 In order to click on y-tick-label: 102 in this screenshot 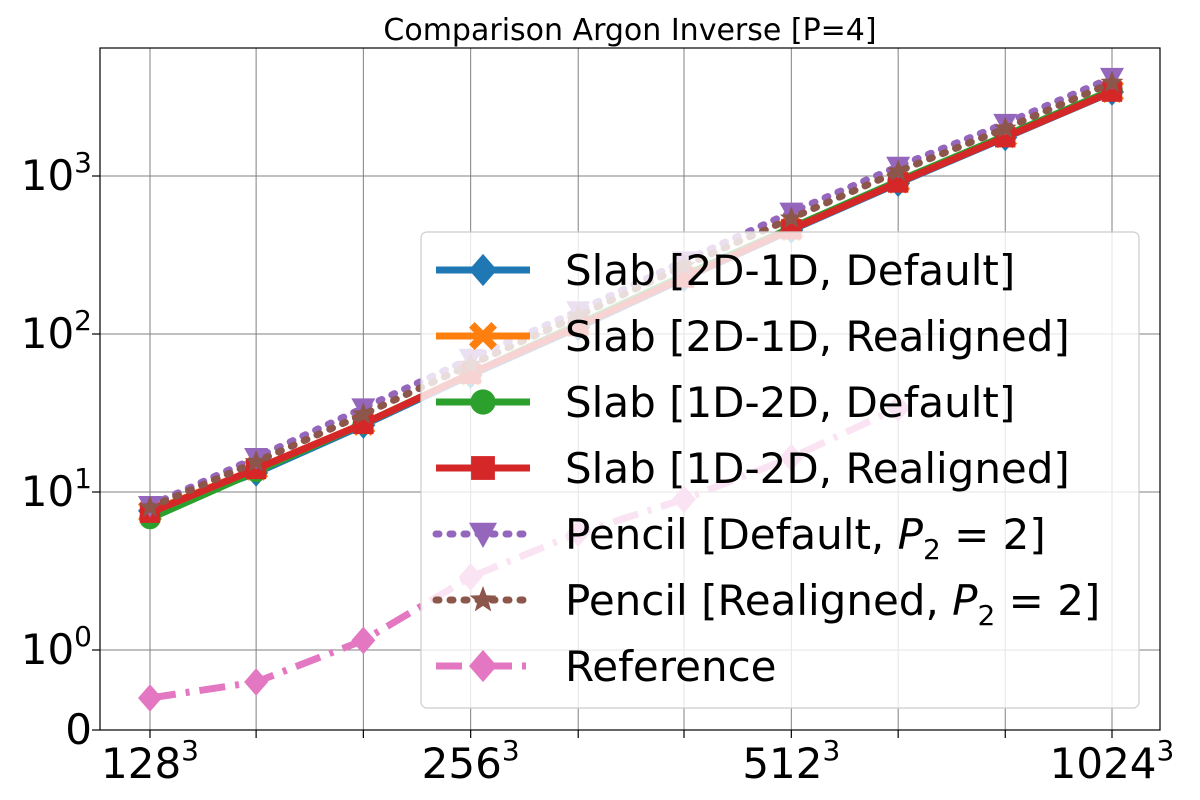, I will do `click(56, 331)`.